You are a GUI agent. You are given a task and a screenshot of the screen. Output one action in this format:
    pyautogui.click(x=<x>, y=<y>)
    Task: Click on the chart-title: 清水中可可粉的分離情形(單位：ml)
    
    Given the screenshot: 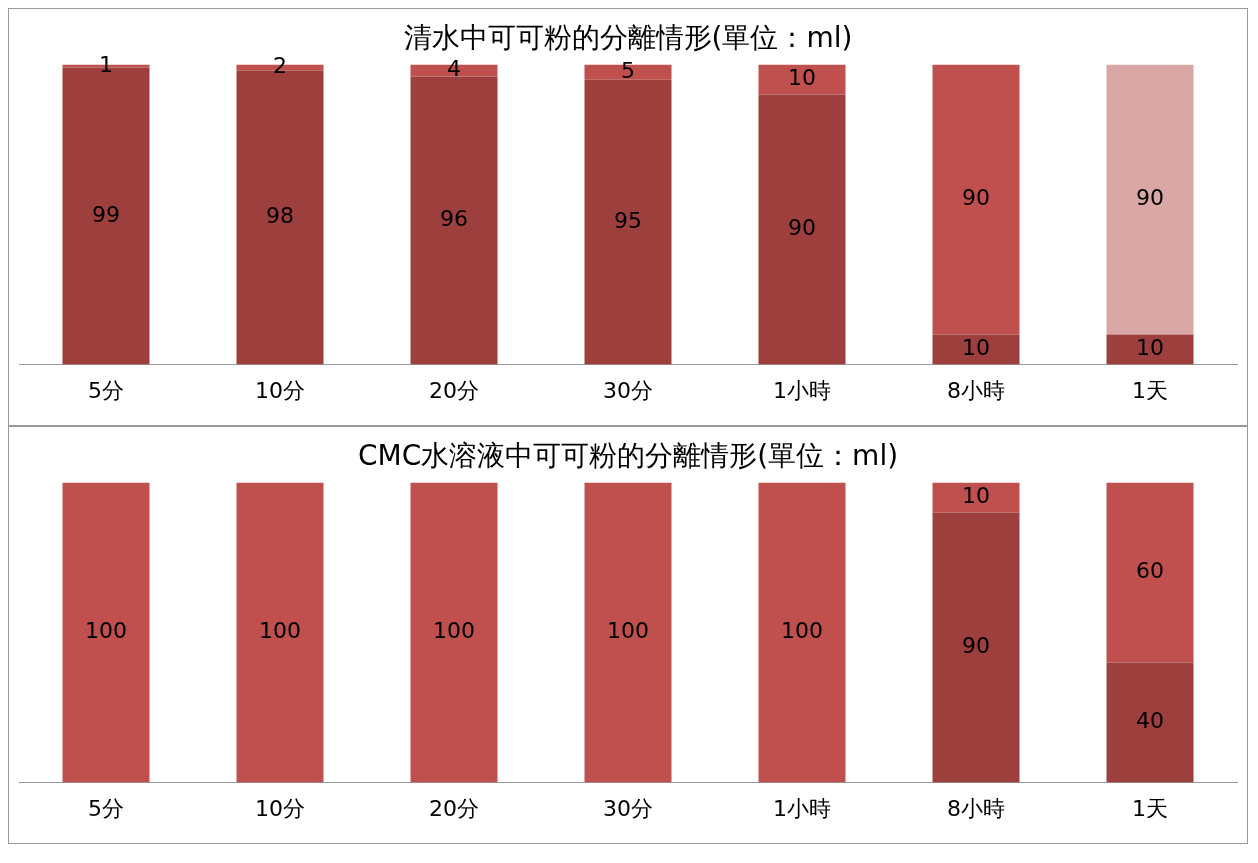 What is the action you would take?
    pyautogui.click(x=628, y=38)
    